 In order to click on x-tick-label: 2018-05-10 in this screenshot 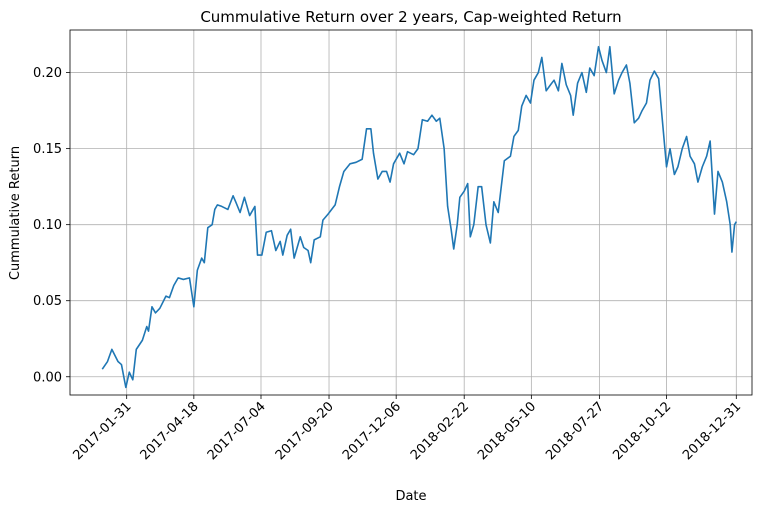, I will do `click(507, 431)`.